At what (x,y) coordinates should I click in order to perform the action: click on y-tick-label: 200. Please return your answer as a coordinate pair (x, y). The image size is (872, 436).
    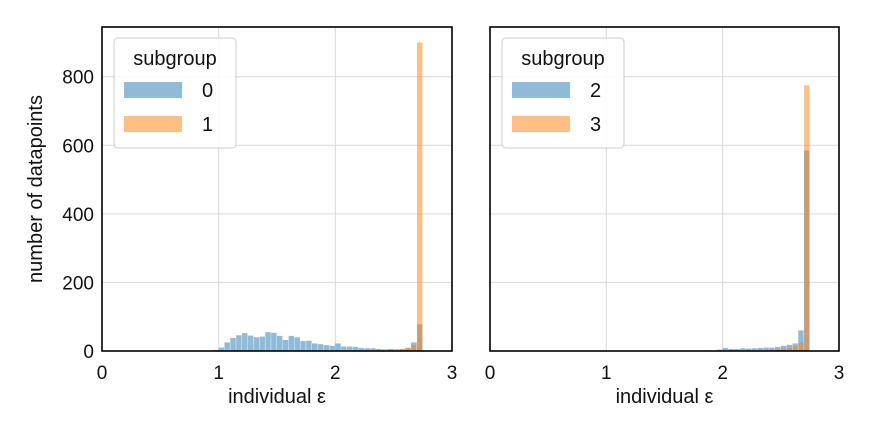
    Looking at the image, I should click on (78, 283).